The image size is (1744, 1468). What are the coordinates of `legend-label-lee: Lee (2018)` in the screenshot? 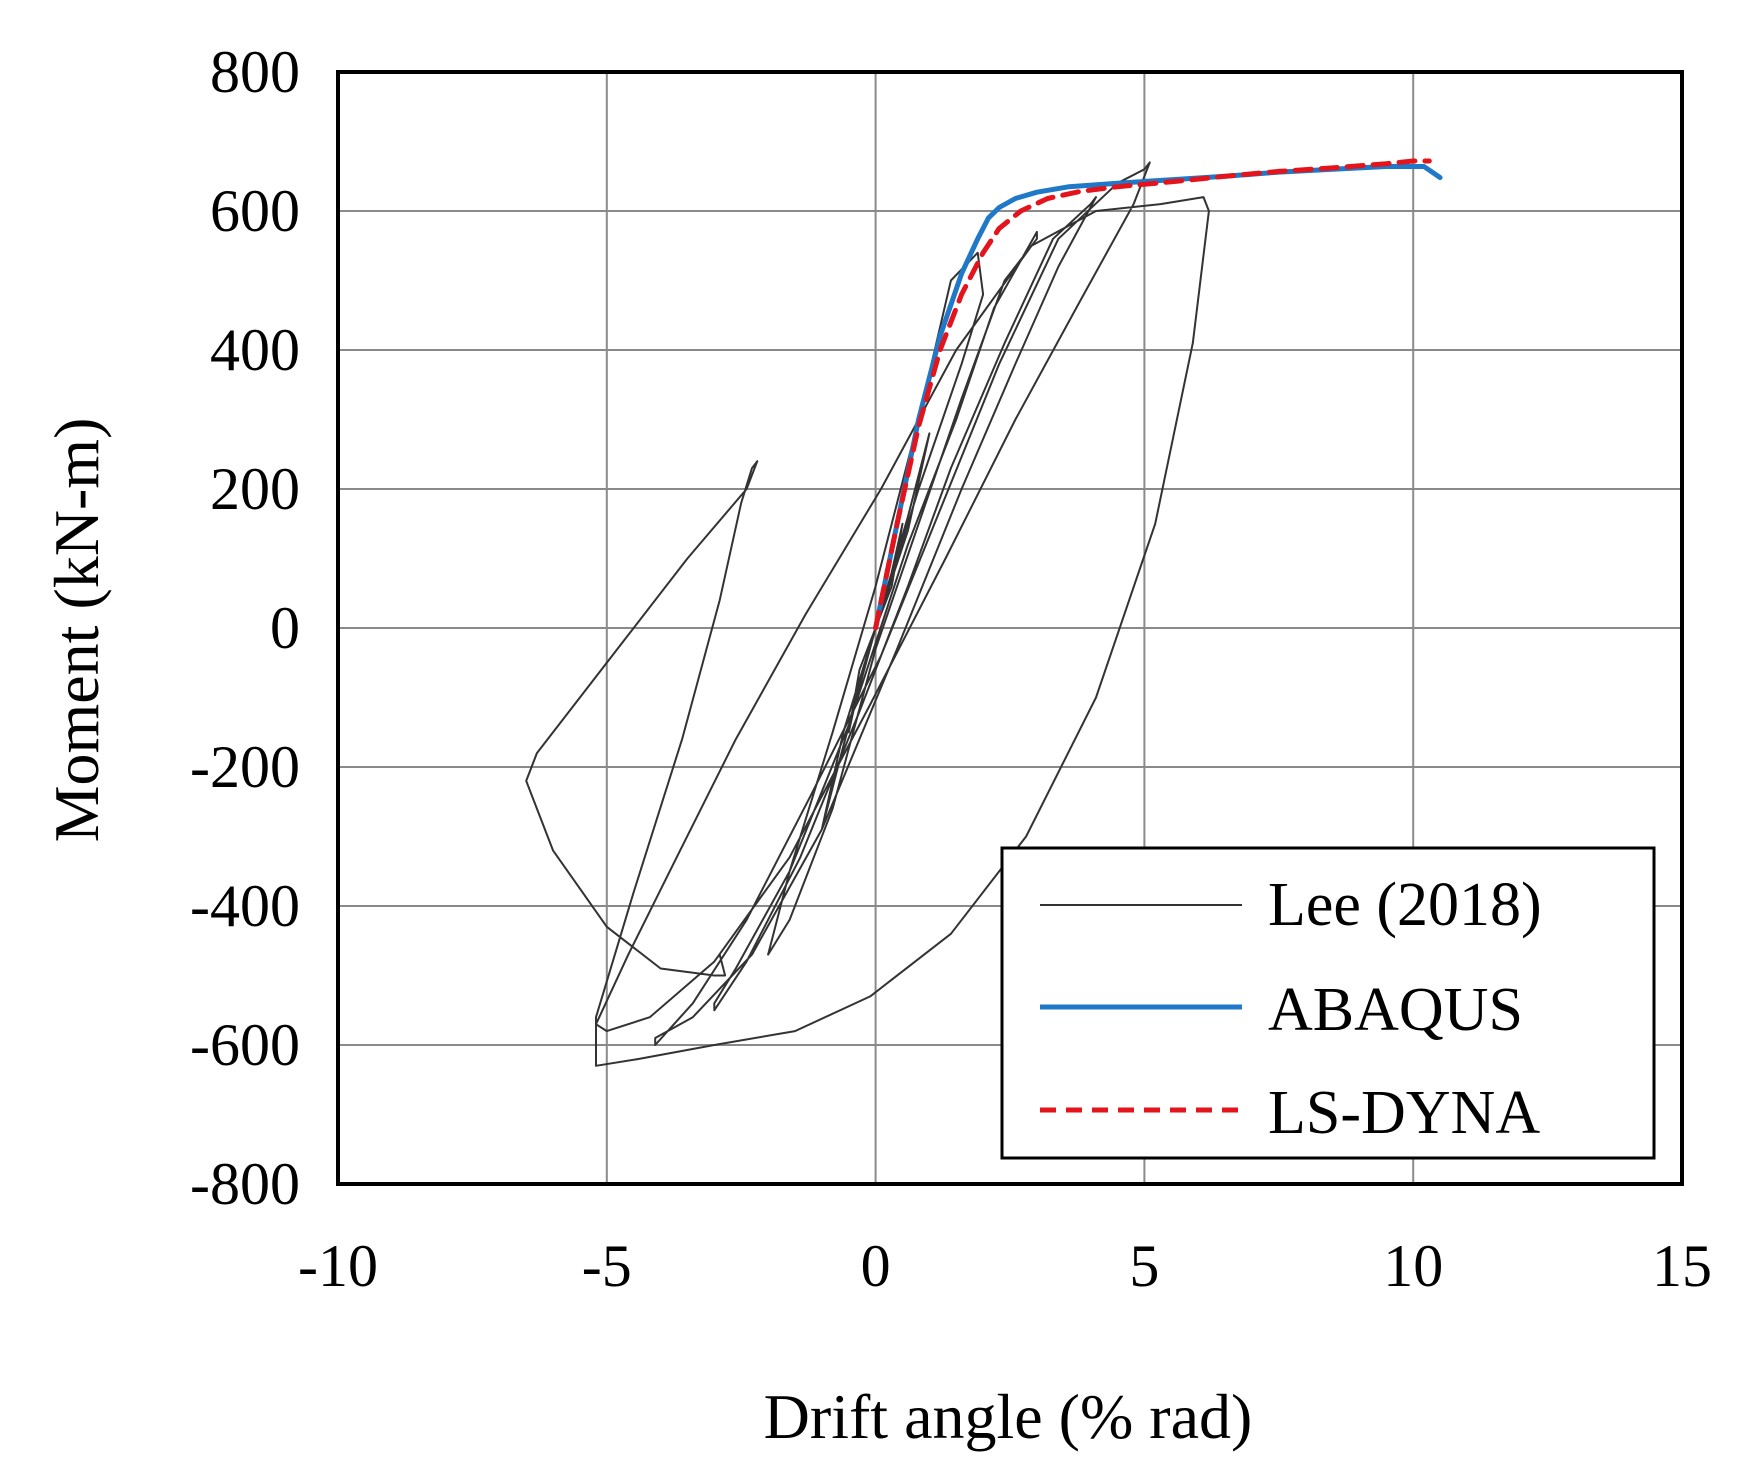 It's located at (1405, 905).